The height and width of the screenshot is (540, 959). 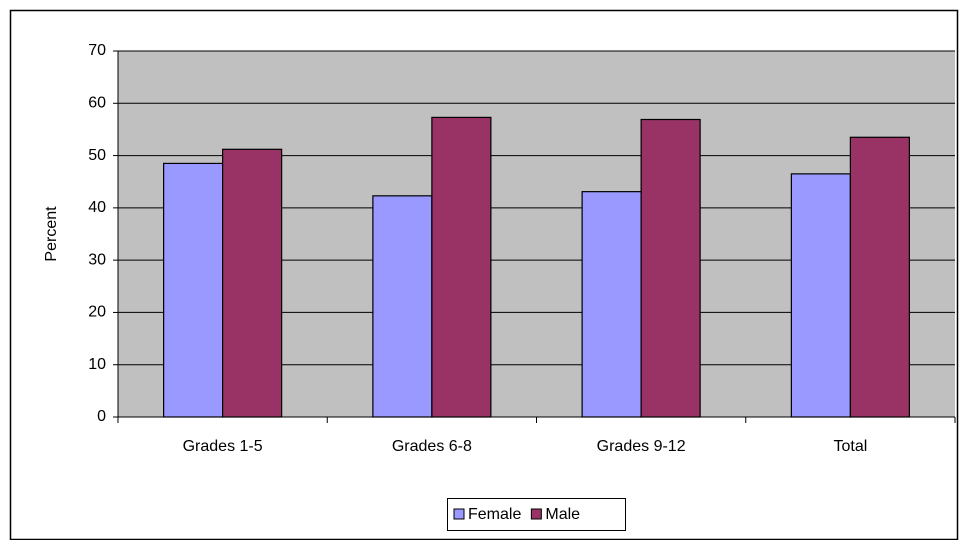 What do you see at coordinates (432, 446) in the screenshot?
I see `x-tick-label: Grades 6-8` at bounding box center [432, 446].